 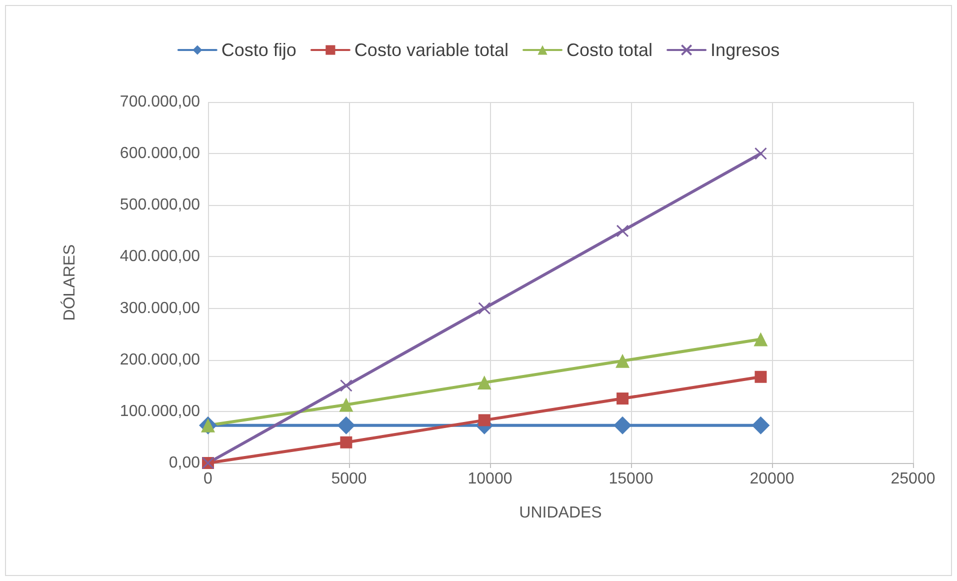 I want to click on y-tick-label: 0,00, so click(x=184, y=463).